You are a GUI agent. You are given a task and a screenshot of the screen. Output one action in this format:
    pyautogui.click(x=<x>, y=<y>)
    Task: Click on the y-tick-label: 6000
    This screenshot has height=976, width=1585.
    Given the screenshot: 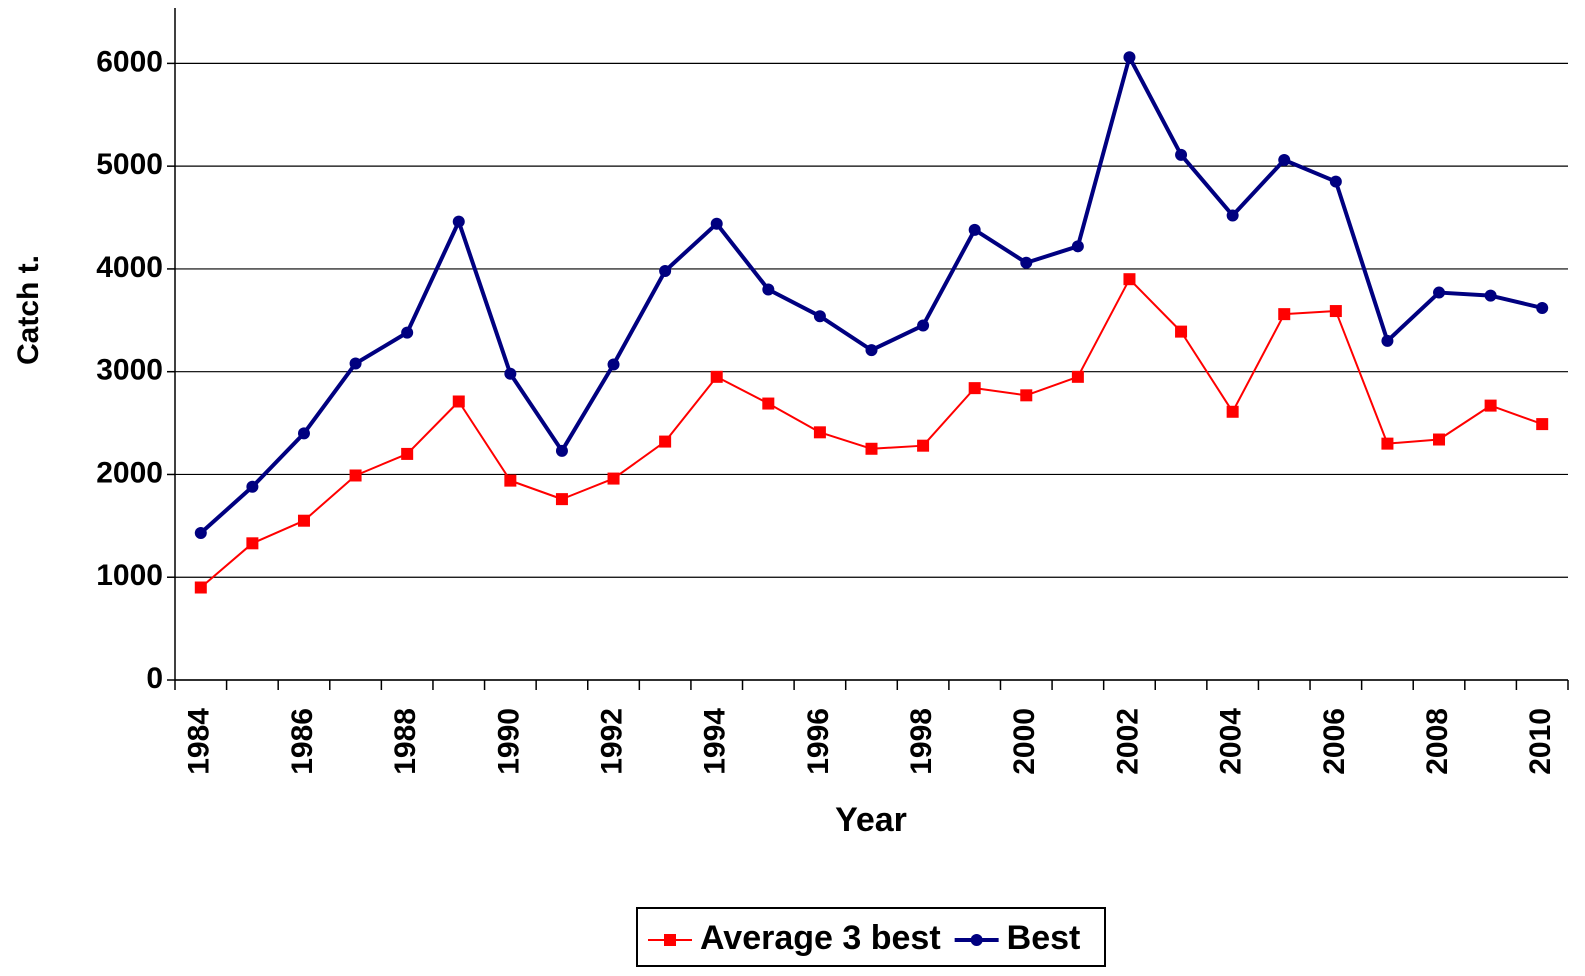 What is the action you would take?
    pyautogui.click(x=129, y=61)
    